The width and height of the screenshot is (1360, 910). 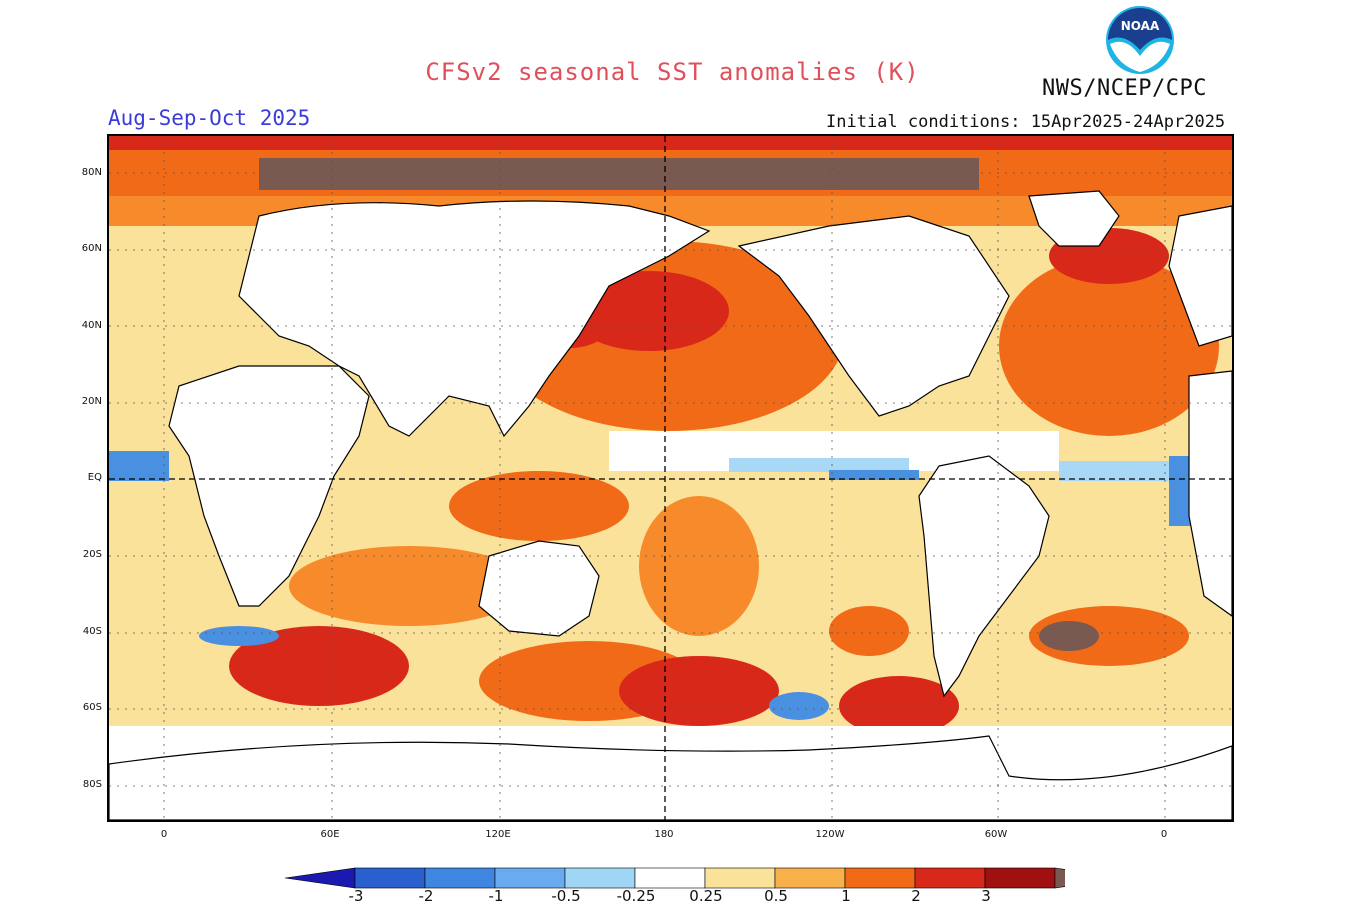 I want to click on north-atlantic-warm-anomaly, so click(x=1109, y=346).